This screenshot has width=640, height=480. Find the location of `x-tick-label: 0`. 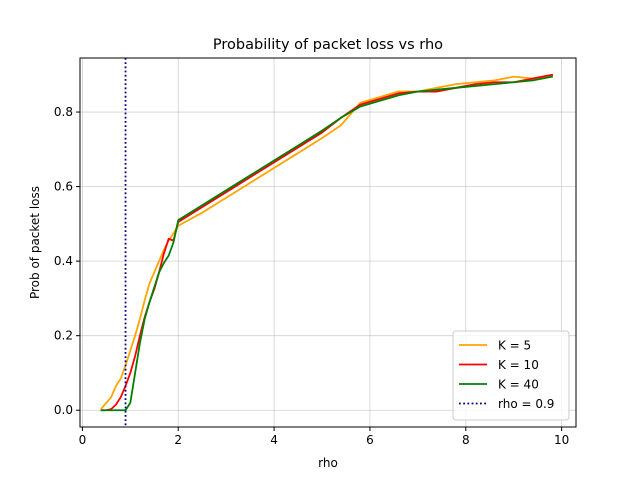

x-tick-label: 0 is located at coordinates (83, 440).